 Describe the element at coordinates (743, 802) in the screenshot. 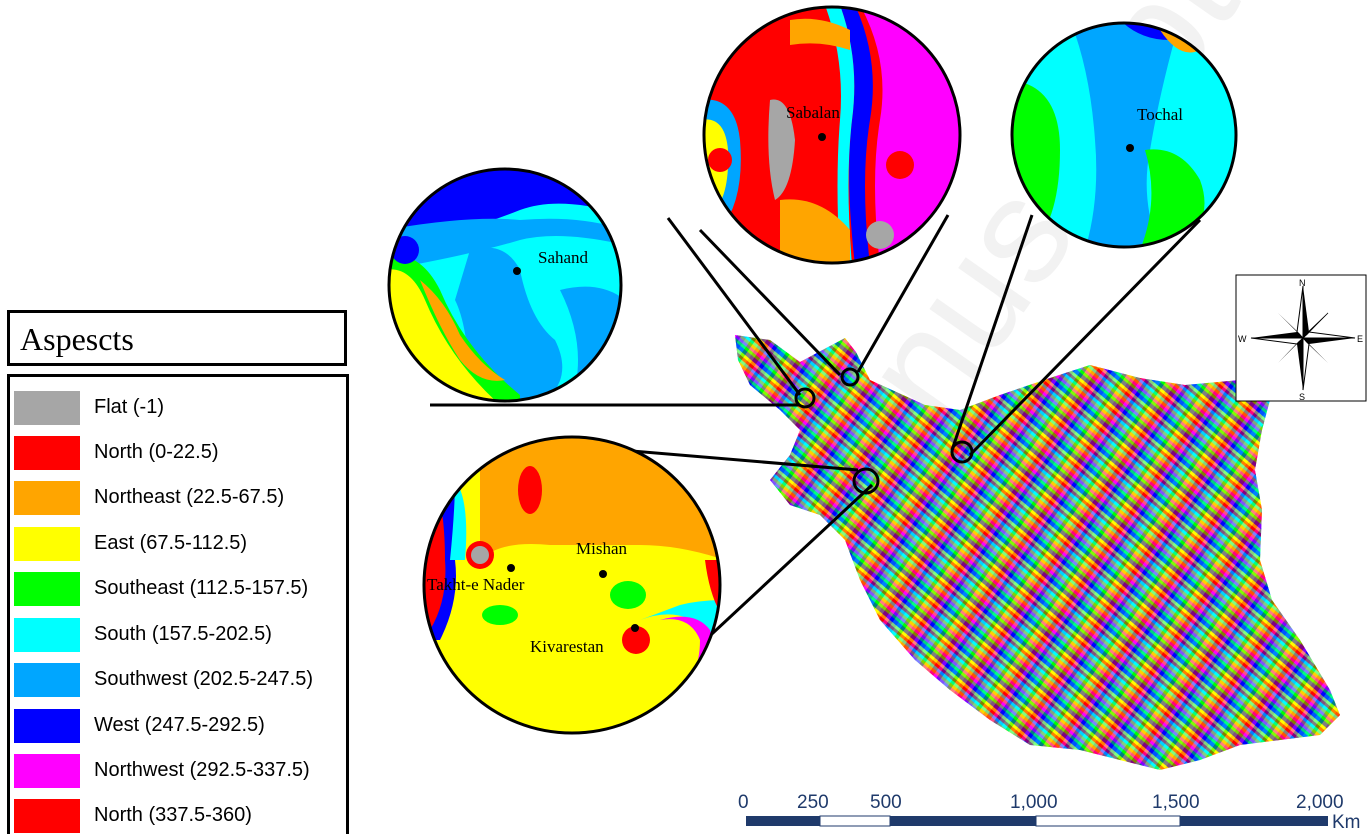

I see `scale-tick-0: 0` at that location.